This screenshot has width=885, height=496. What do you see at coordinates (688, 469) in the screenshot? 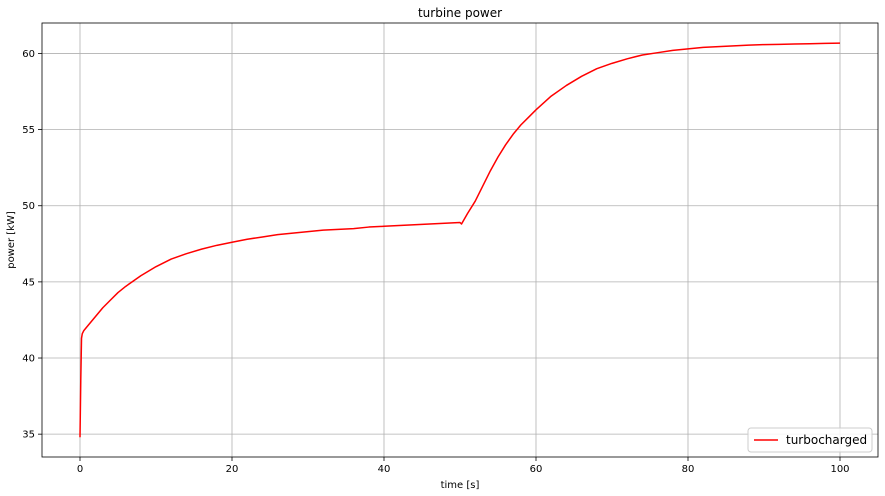
I see `x-tick-label: 80` at bounding box center [688, 469].